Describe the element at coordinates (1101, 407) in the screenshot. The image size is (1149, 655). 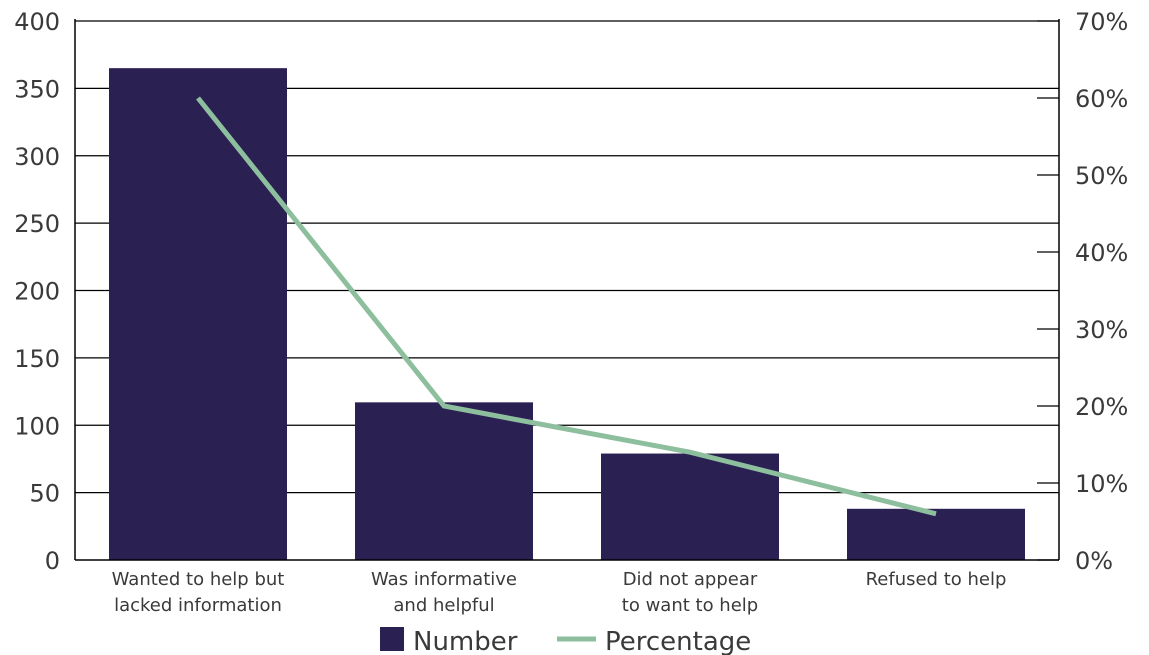
I see `y2-tick-label: 20%` at that location.